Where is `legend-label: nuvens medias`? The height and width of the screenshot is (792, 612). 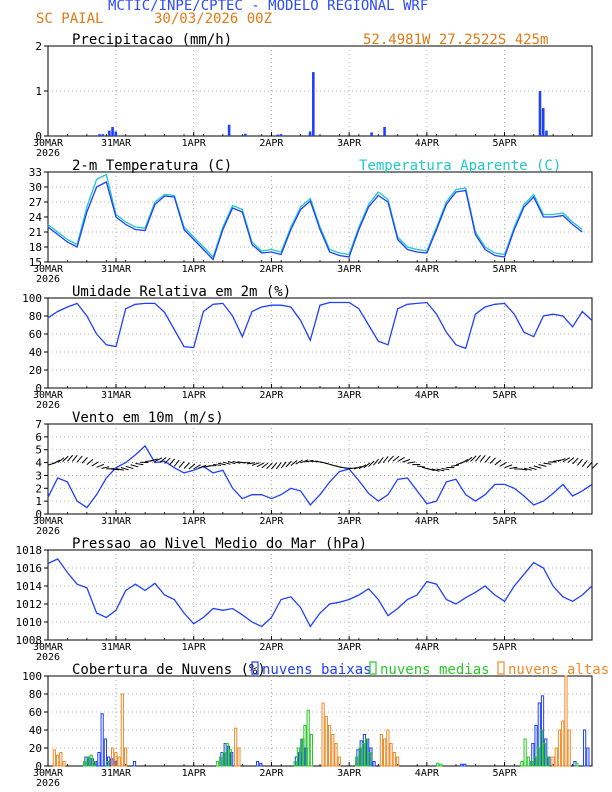 legend-label: nuvens medias is located at coordinates (435, 670).